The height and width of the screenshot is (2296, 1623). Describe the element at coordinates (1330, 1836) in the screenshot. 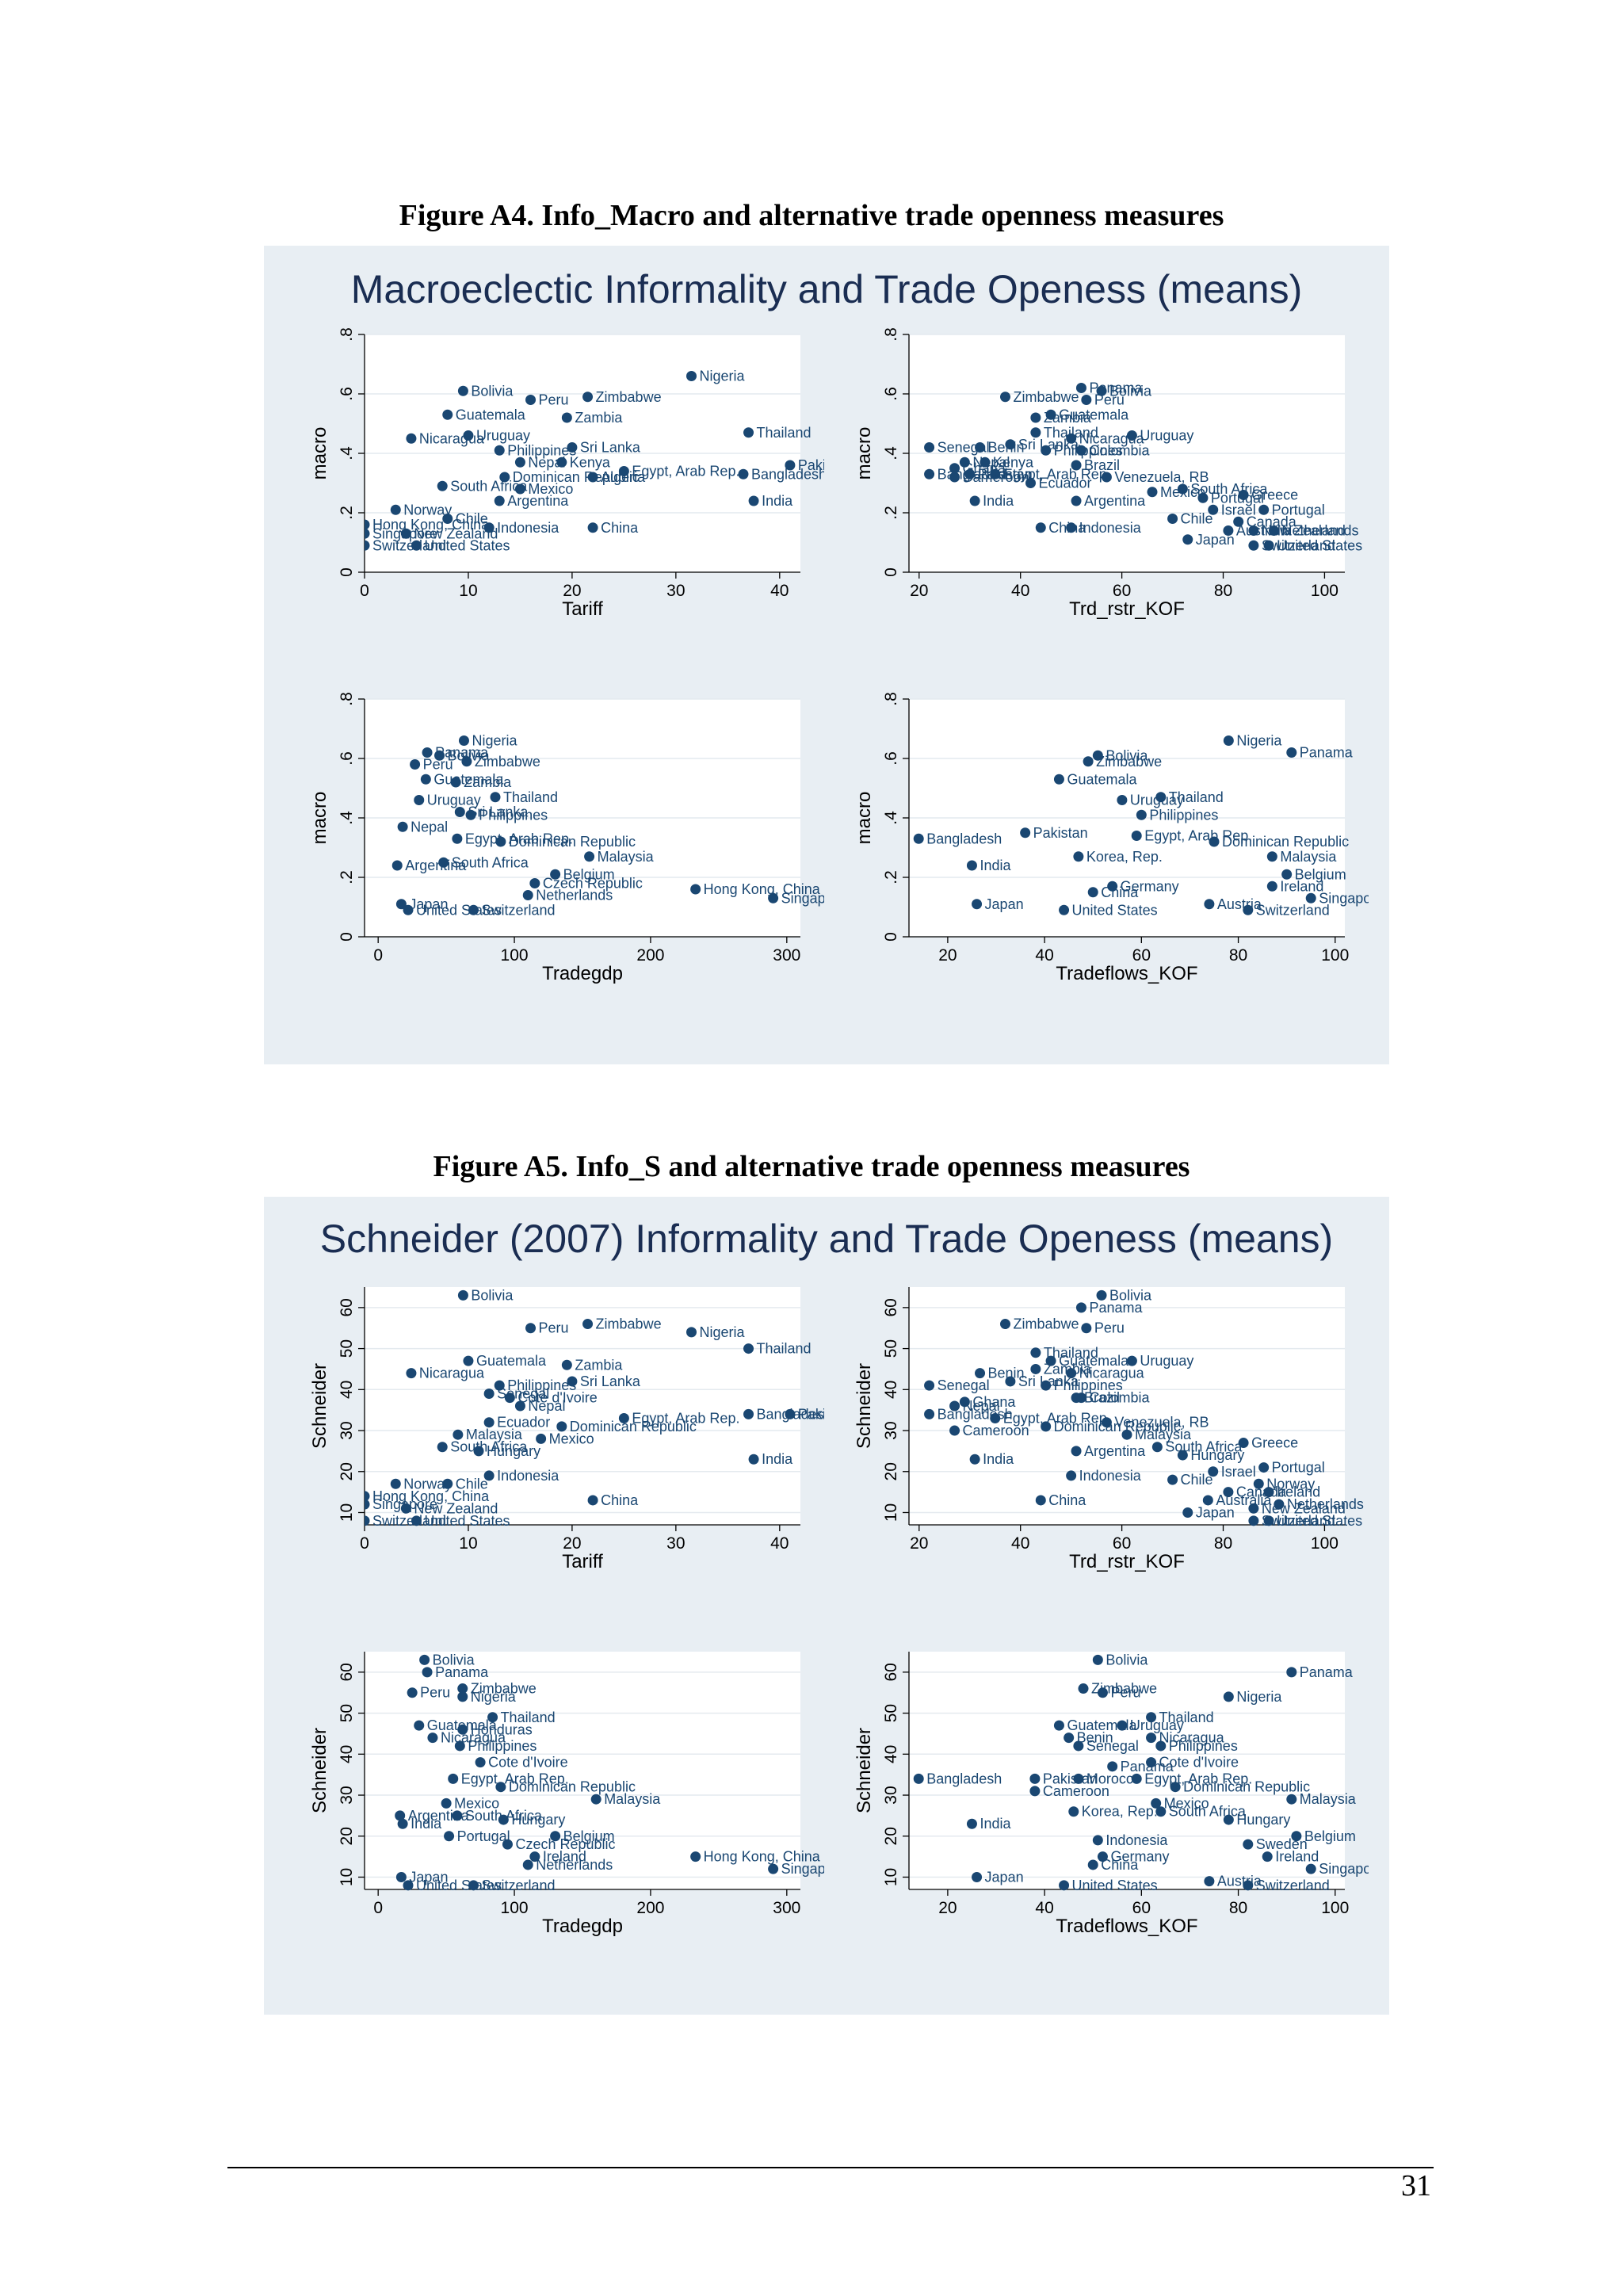

I see `point-label-belgium: Belgium` at that location.